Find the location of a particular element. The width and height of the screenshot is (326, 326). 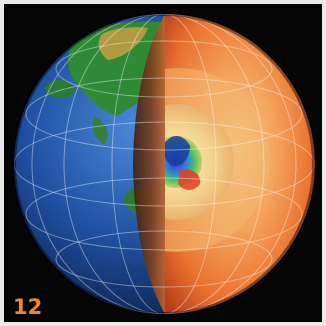

figure-number-label: 12 is located at coordinates (28, 307).